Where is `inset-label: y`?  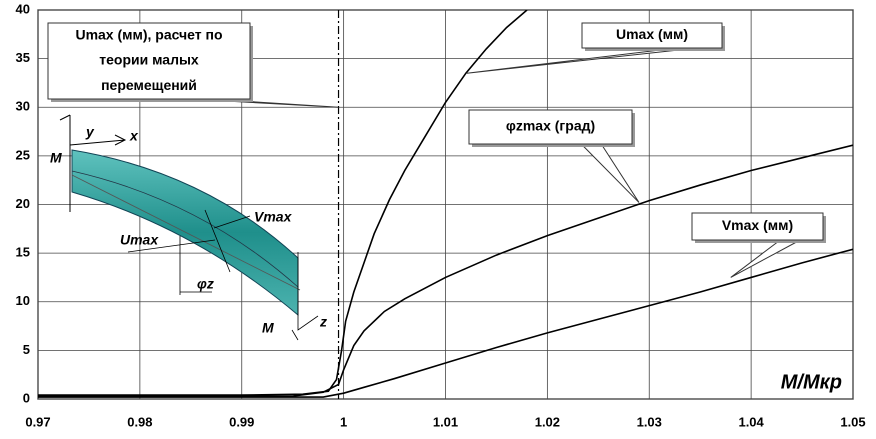
inset-label: y is located at coordinates (90, 132).